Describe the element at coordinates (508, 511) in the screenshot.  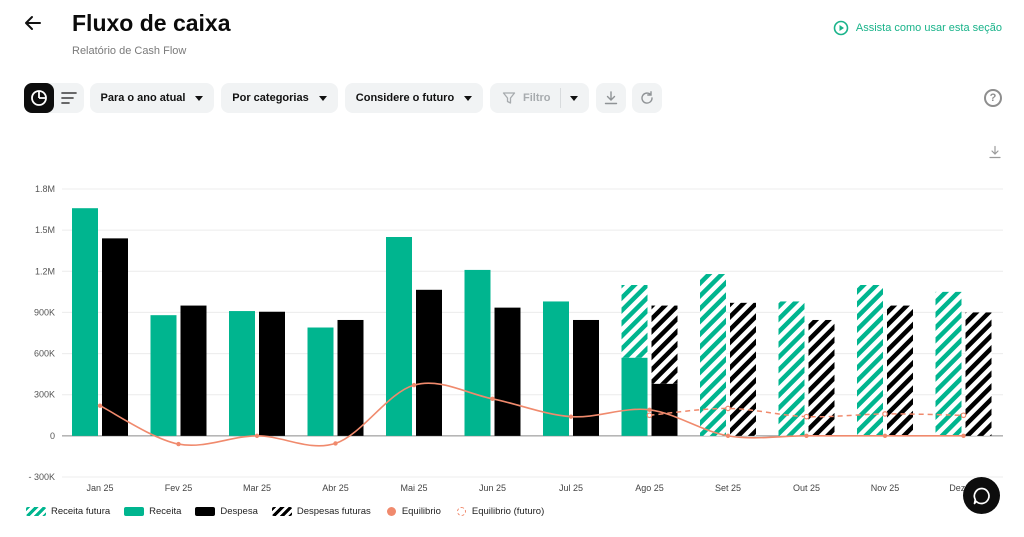
I see `legend-label: Equilibrio (futuro)` at that location.